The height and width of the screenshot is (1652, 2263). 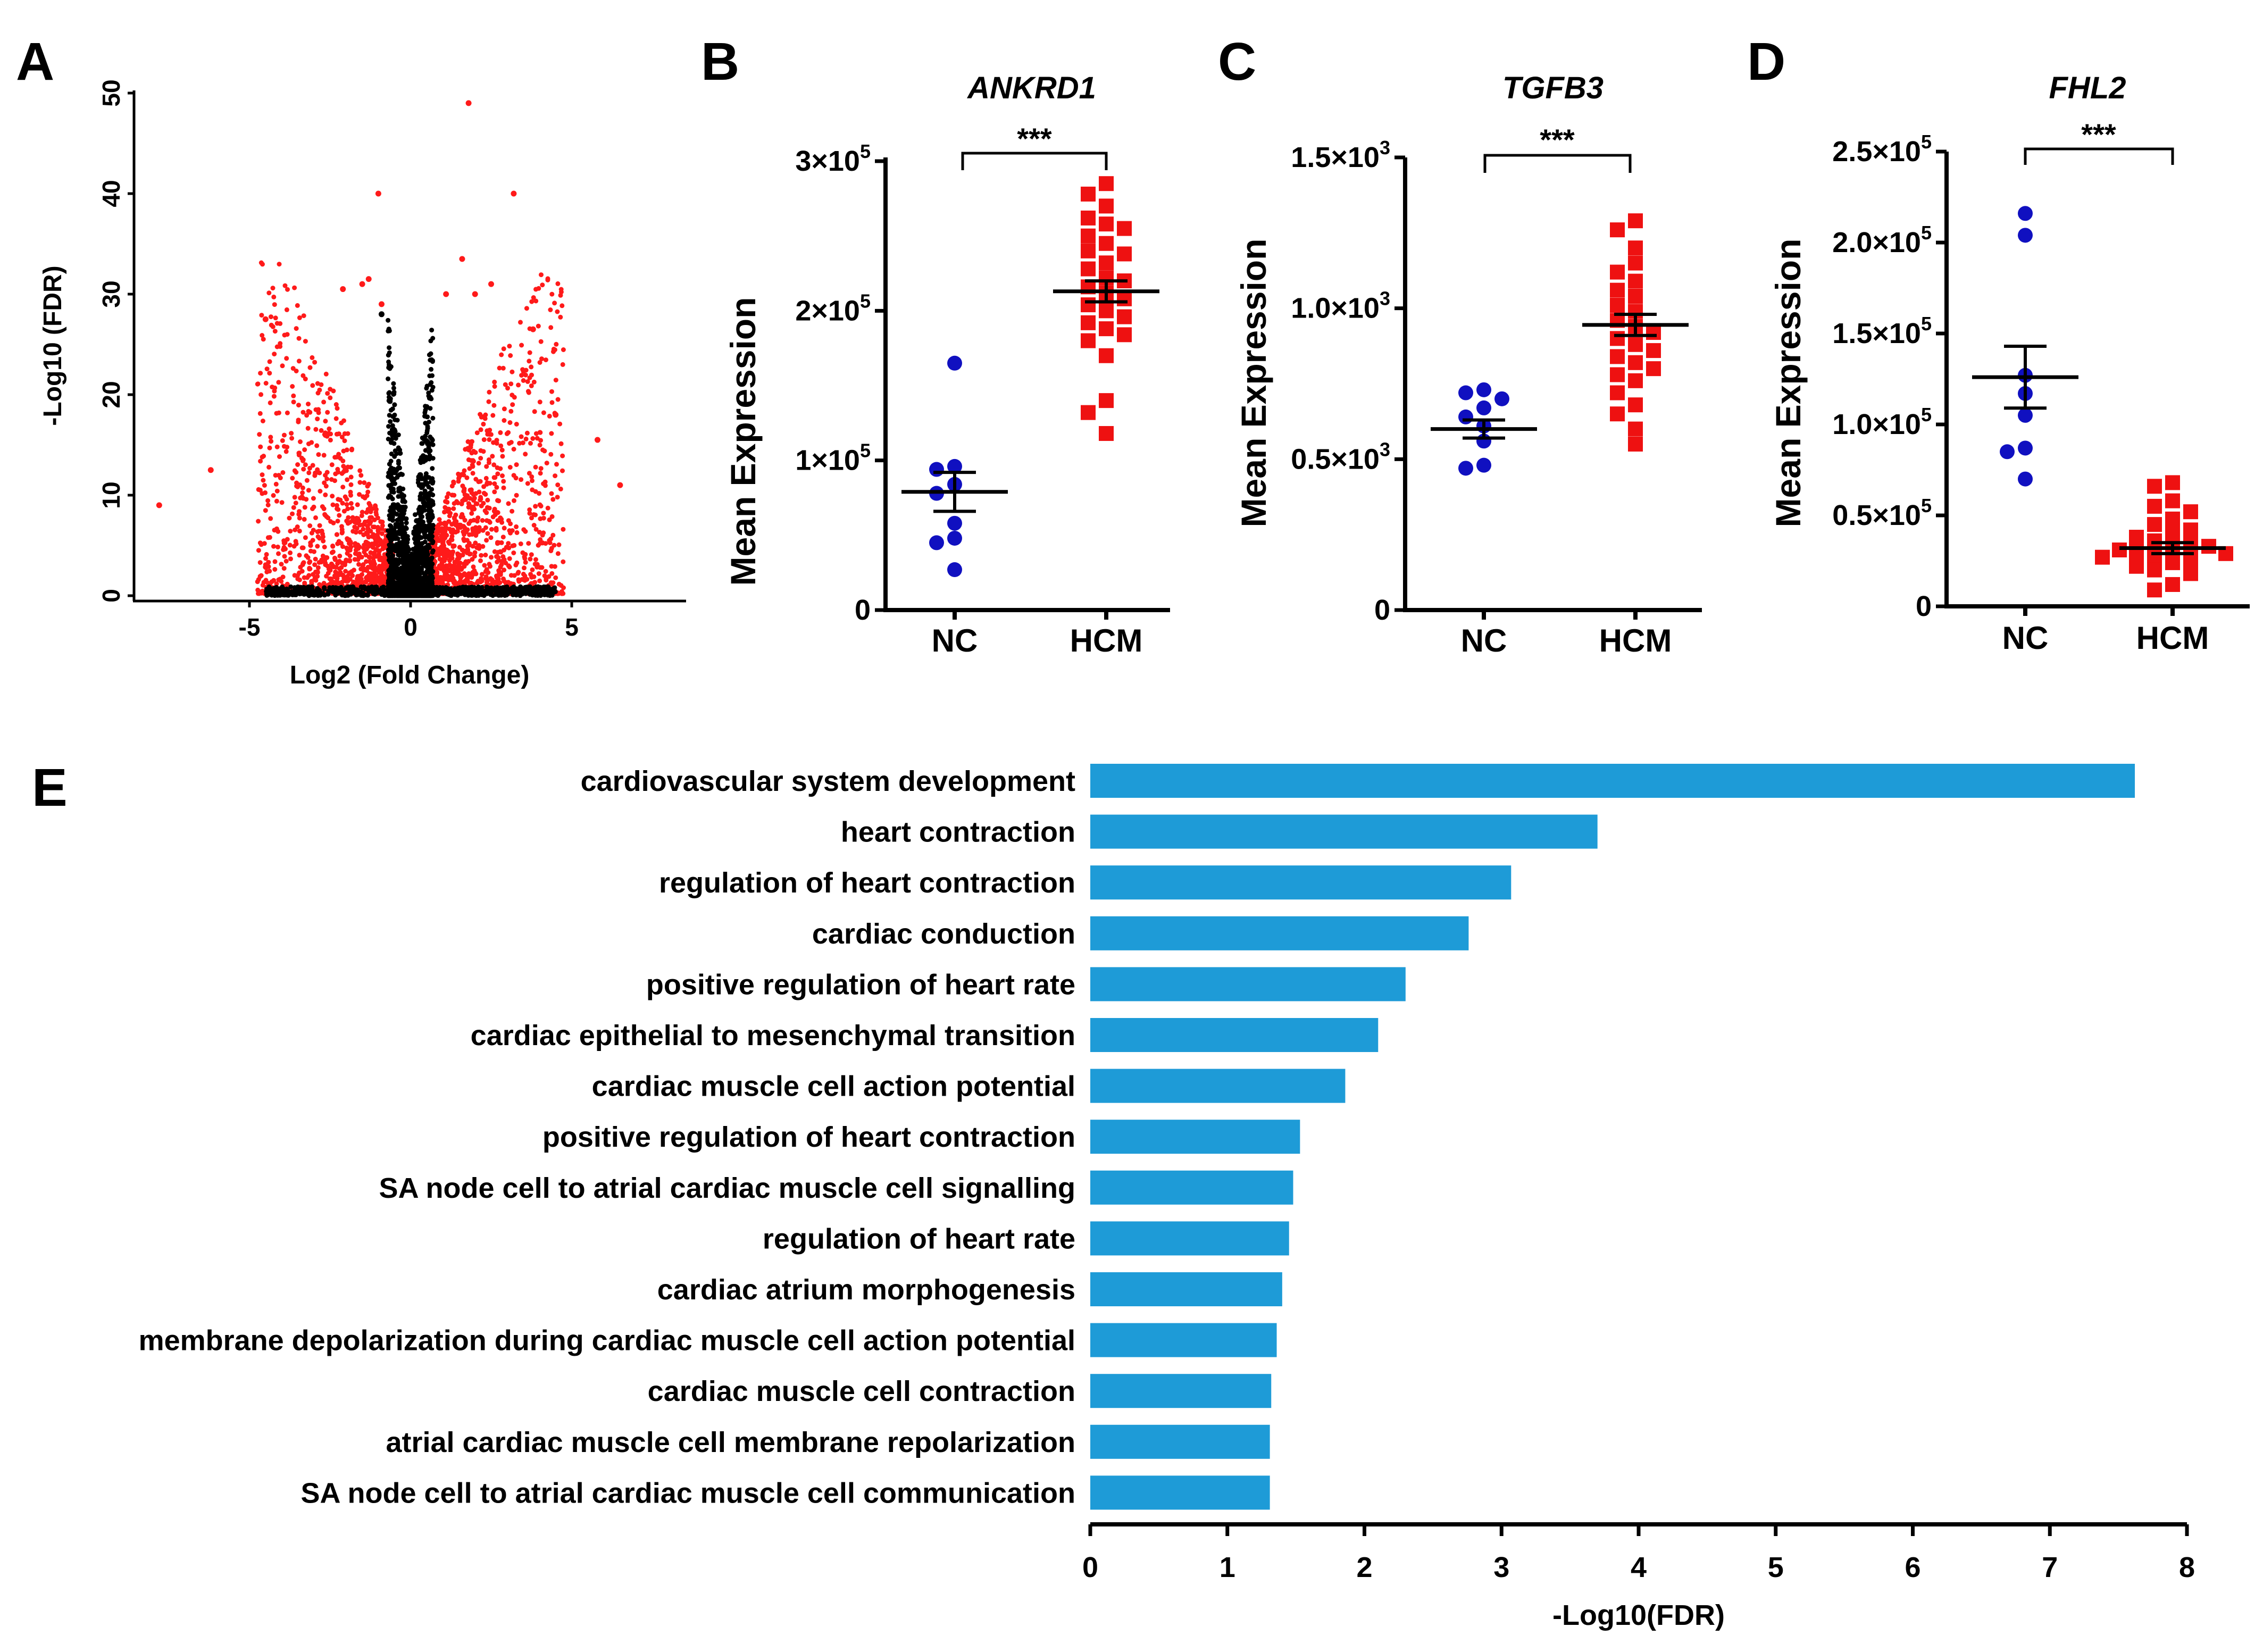 What do you see at coordinates (1124, 298) in the screenshot?
I see `data-point-hcm` at bounding box center [1124, 298].